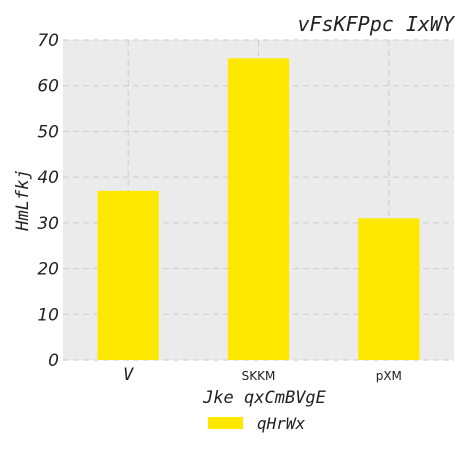 Image resolution: width=468 pixels, height=468 pixels. I want to click on y-tick-label: 10, so click(48, 315).